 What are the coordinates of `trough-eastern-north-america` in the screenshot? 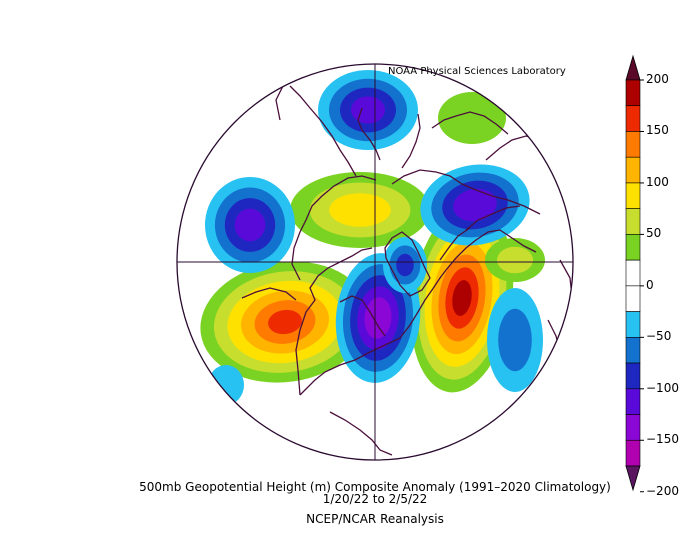 It's located at (378, 318).